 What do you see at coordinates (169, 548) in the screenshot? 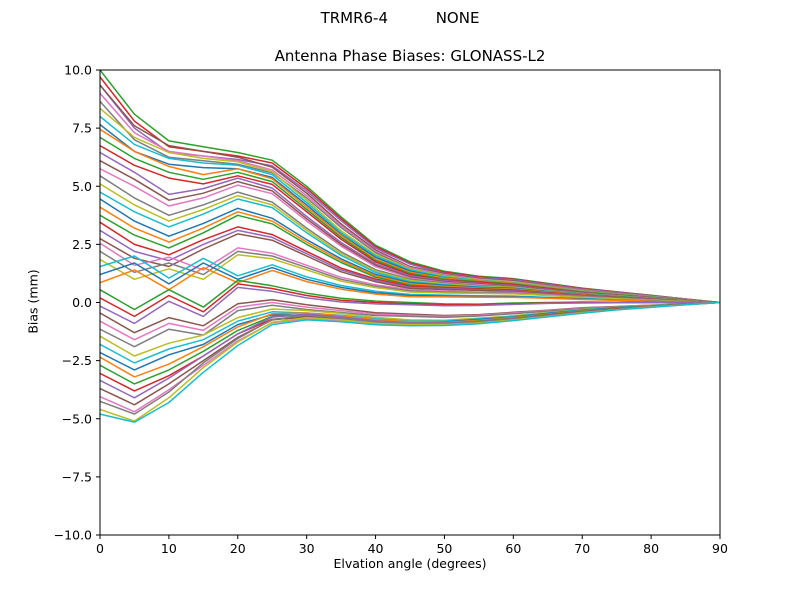
I see `x-tick-label: 10` at bounding box center [169, 548].